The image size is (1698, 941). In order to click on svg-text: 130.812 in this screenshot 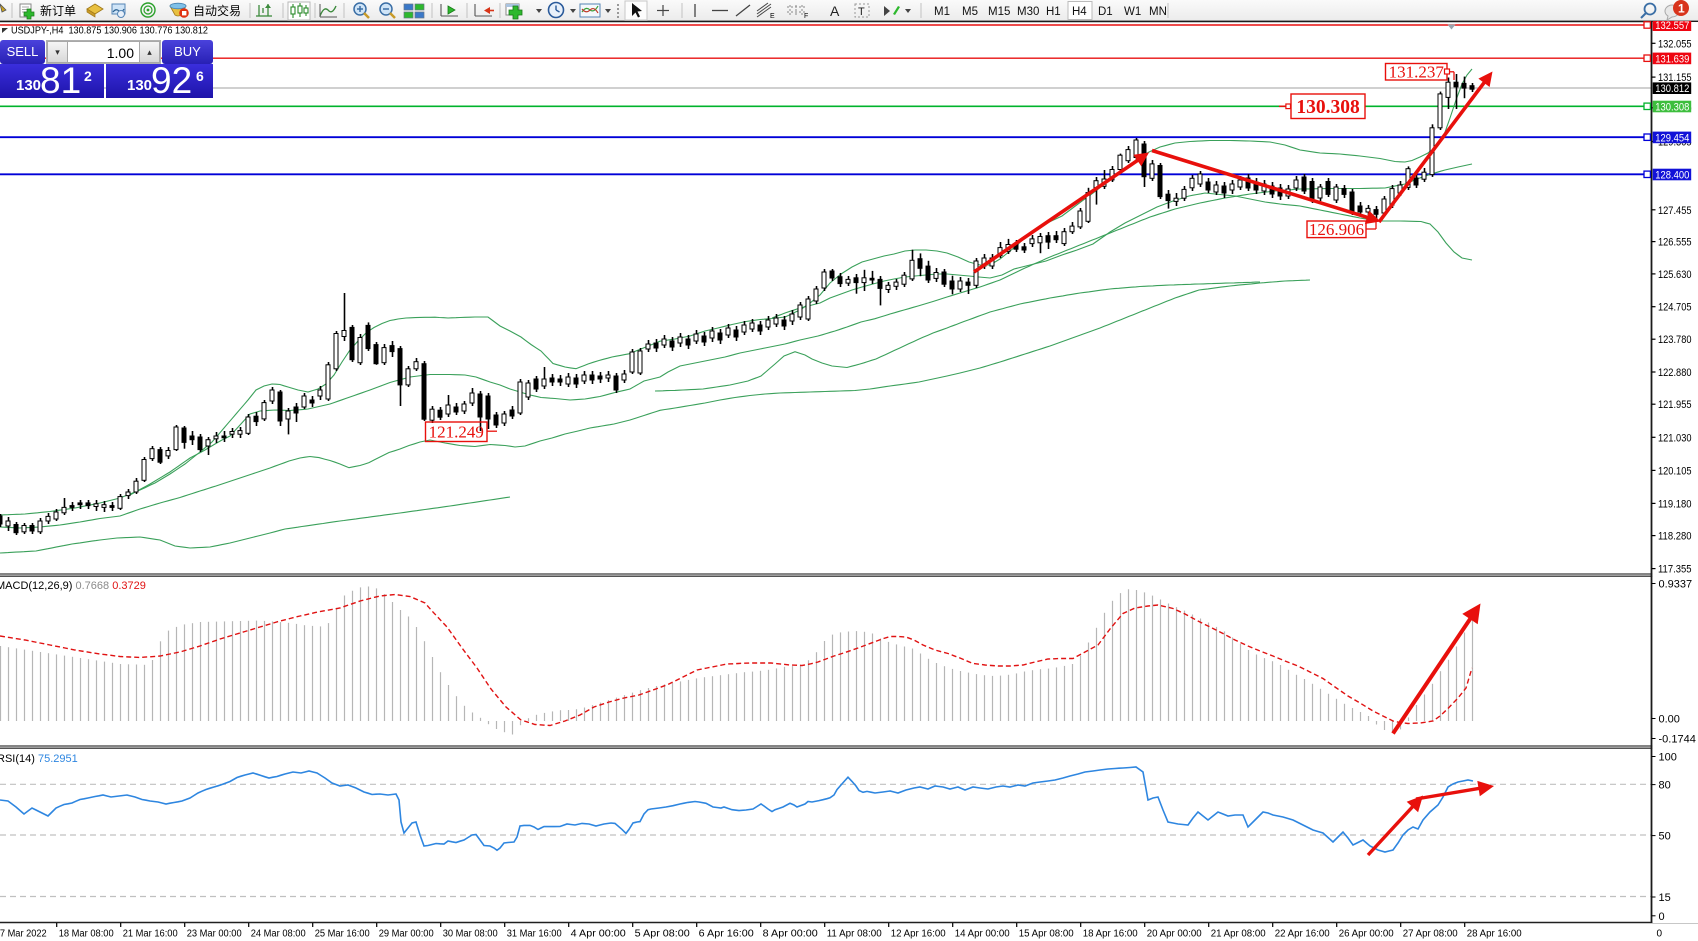, I will do `click(1672, 89)`.